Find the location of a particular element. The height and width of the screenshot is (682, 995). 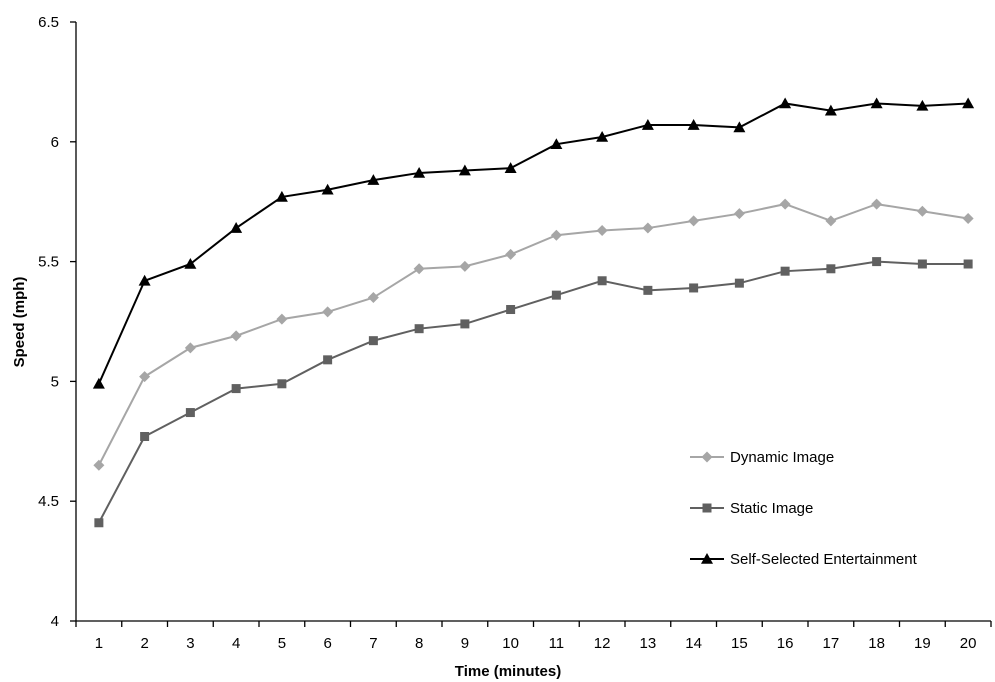

legend-item: Dynamic Image is located at coordinates (762, 457).